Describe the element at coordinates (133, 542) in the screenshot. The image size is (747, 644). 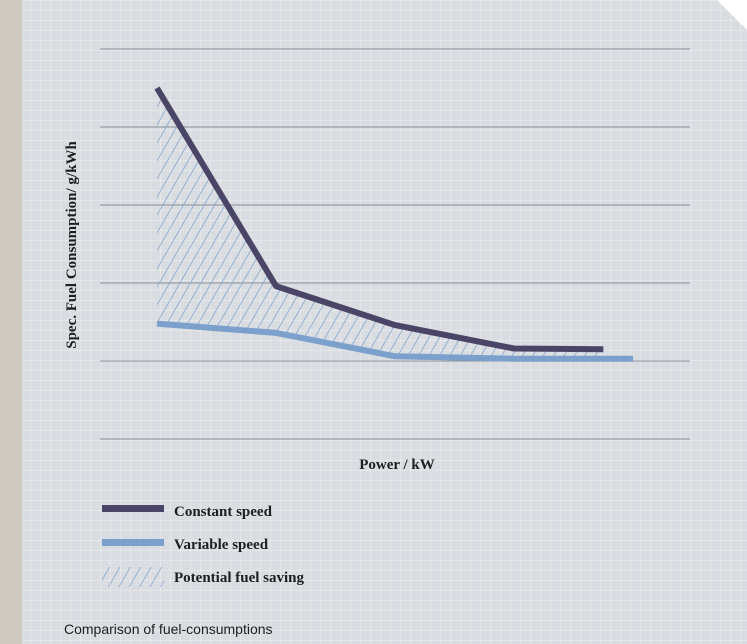
I see `legend-swatch-variable-speed` at that location.